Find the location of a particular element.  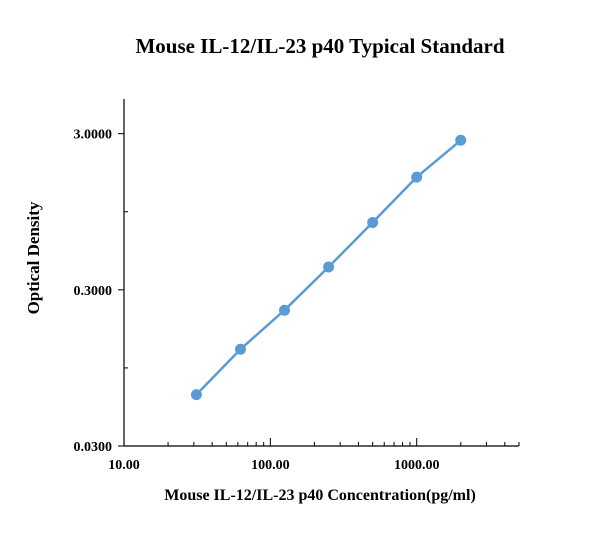

y-tick-label: 0.3000 is located at coordinates (93, 291).